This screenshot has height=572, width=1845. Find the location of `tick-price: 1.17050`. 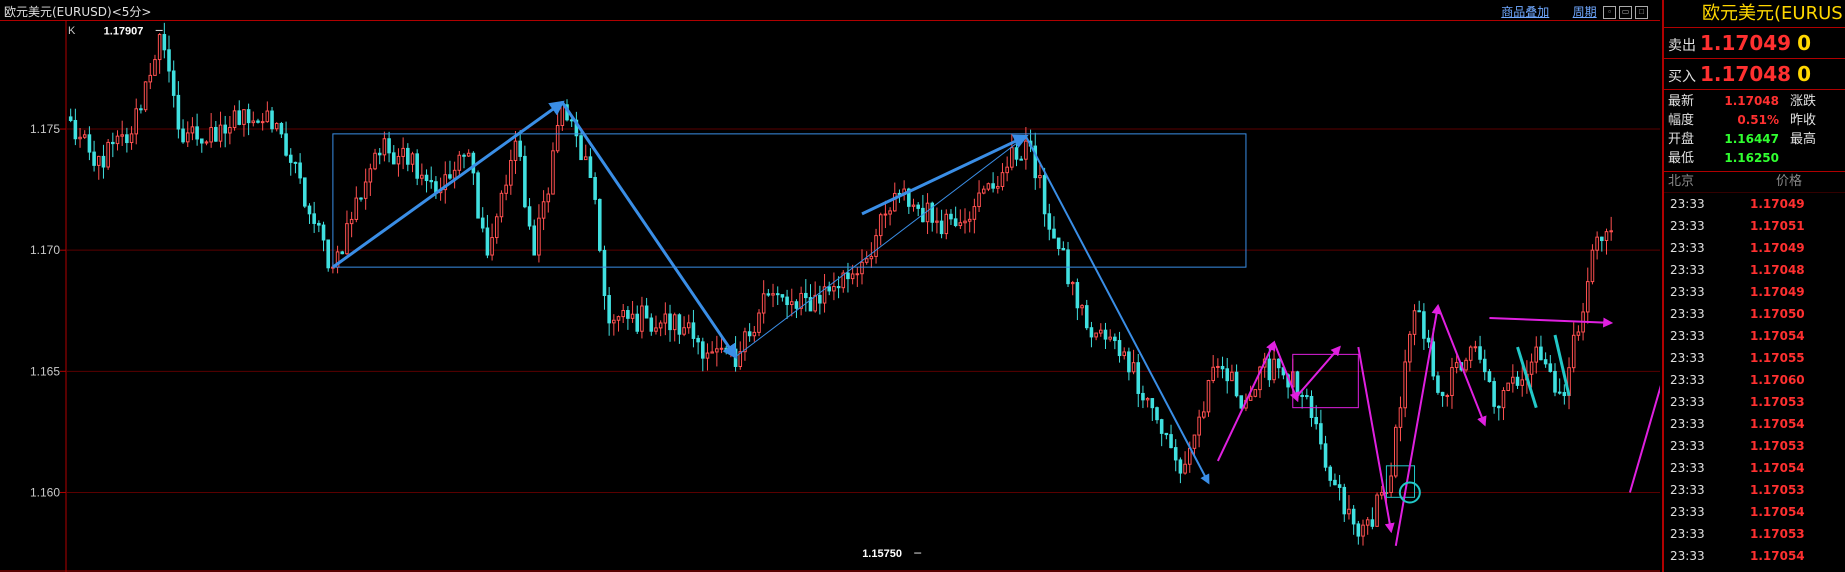

tick-price: 1.17050 is located at coordinates (1777, 314).